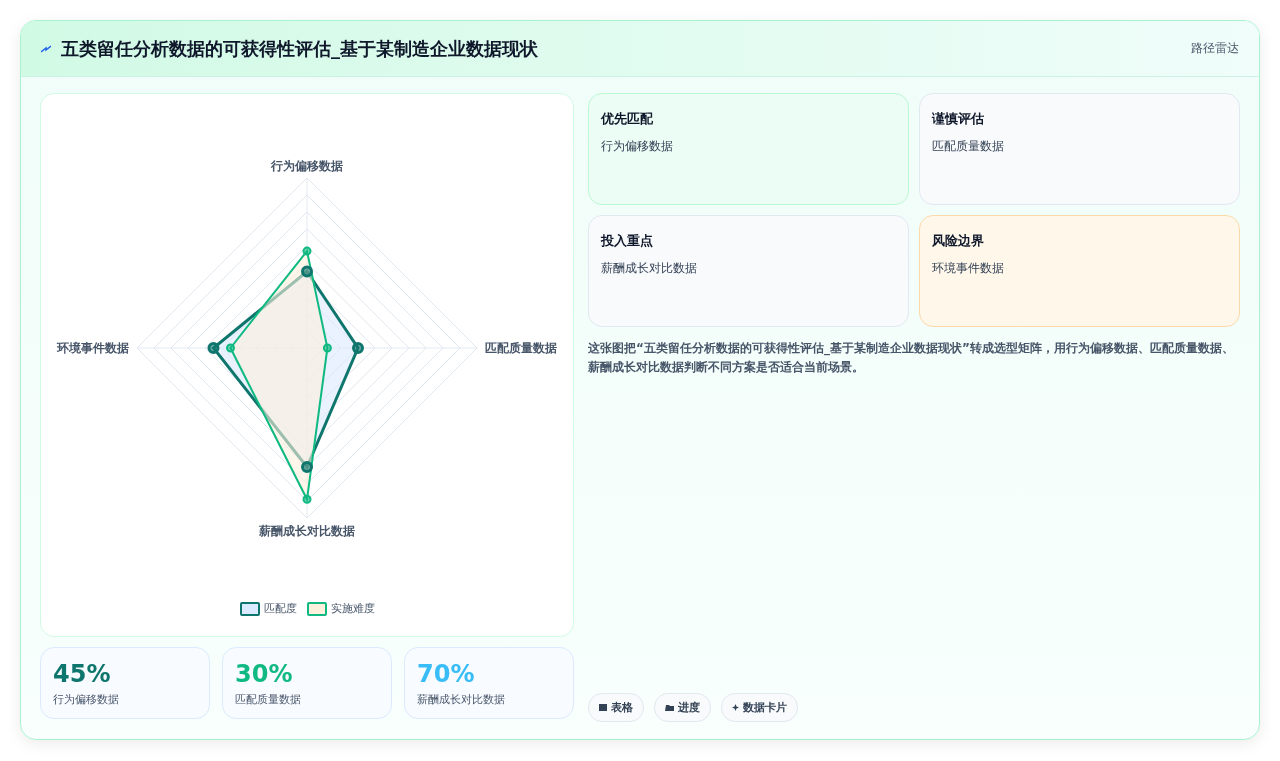 This screenshot has width=1280, height=761. I want to click on spoke-label: 匹配质量数据, so click(521, 348).